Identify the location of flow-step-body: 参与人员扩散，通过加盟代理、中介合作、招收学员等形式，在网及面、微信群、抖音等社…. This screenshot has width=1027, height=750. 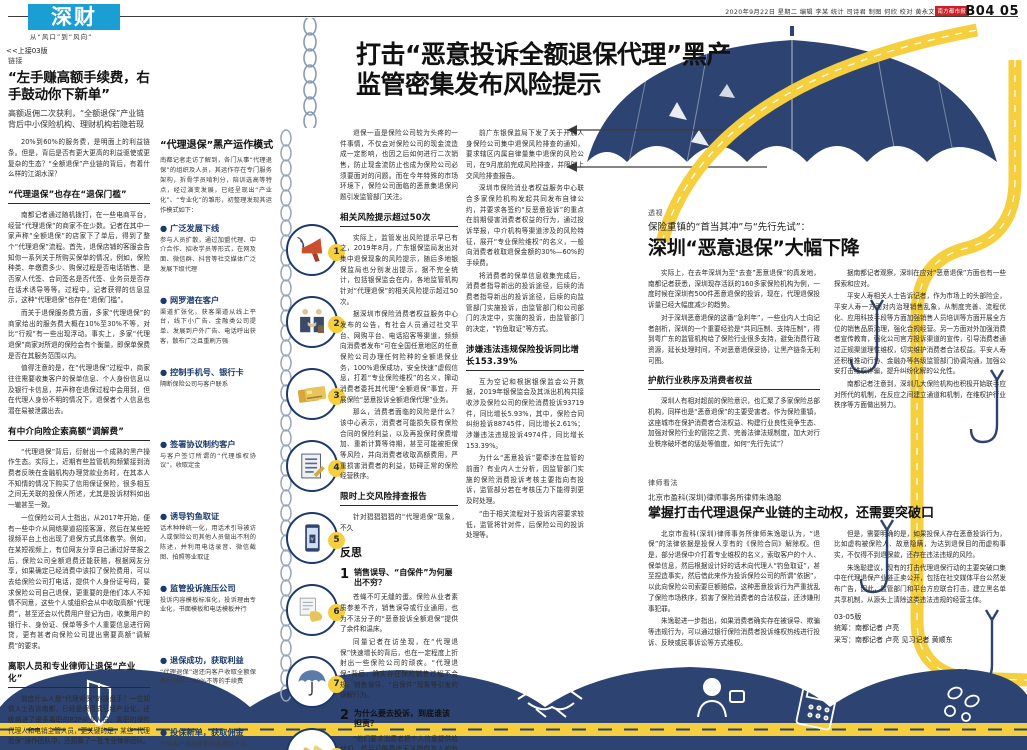
(208, 255).